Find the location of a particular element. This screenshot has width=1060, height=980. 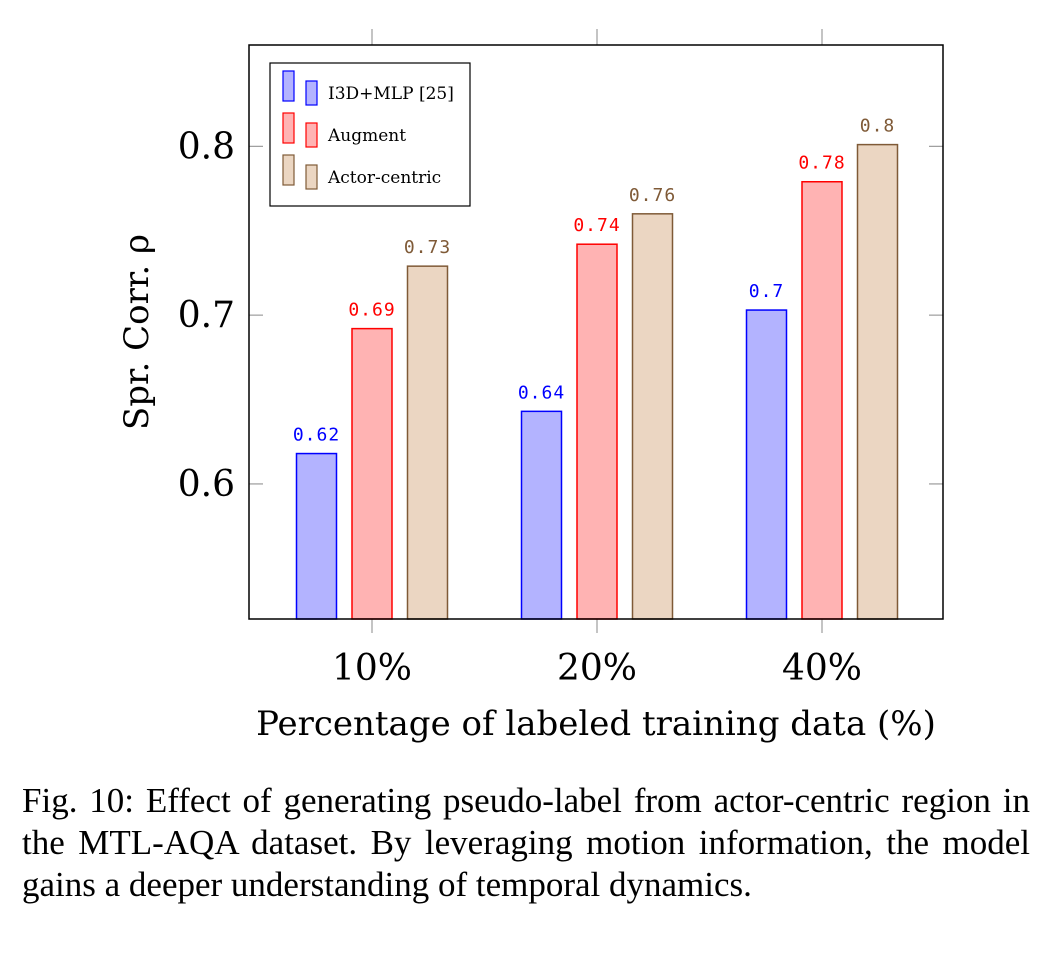

data-label: 0.73 is located at coordinates (427, 247).